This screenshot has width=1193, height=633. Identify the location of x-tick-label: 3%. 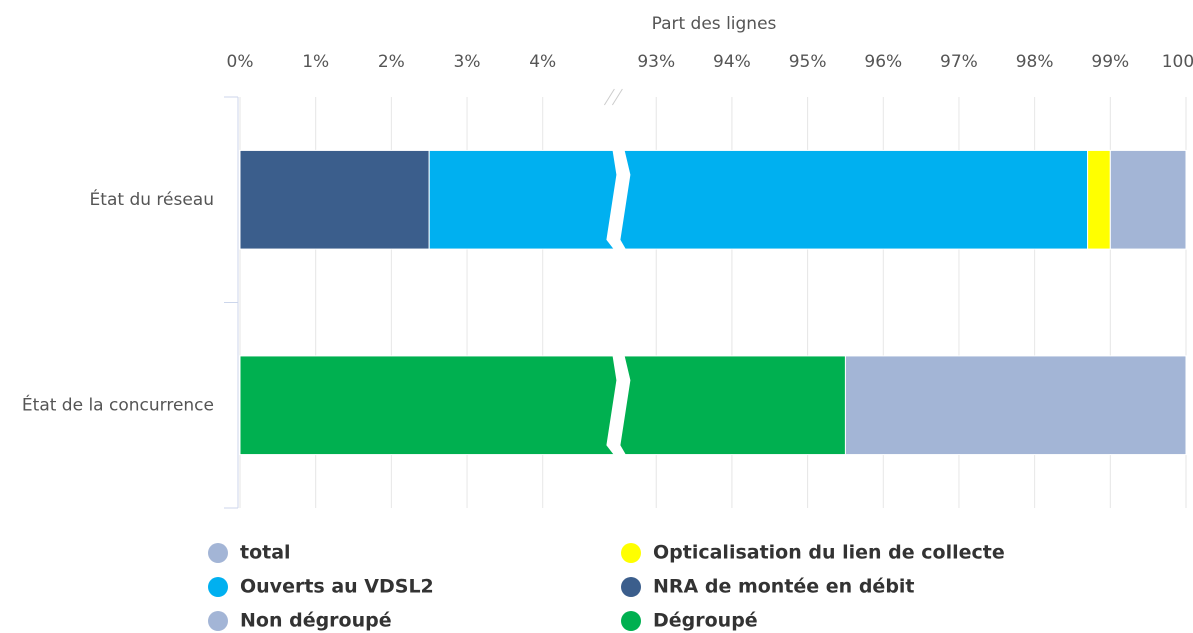
(467, 62).